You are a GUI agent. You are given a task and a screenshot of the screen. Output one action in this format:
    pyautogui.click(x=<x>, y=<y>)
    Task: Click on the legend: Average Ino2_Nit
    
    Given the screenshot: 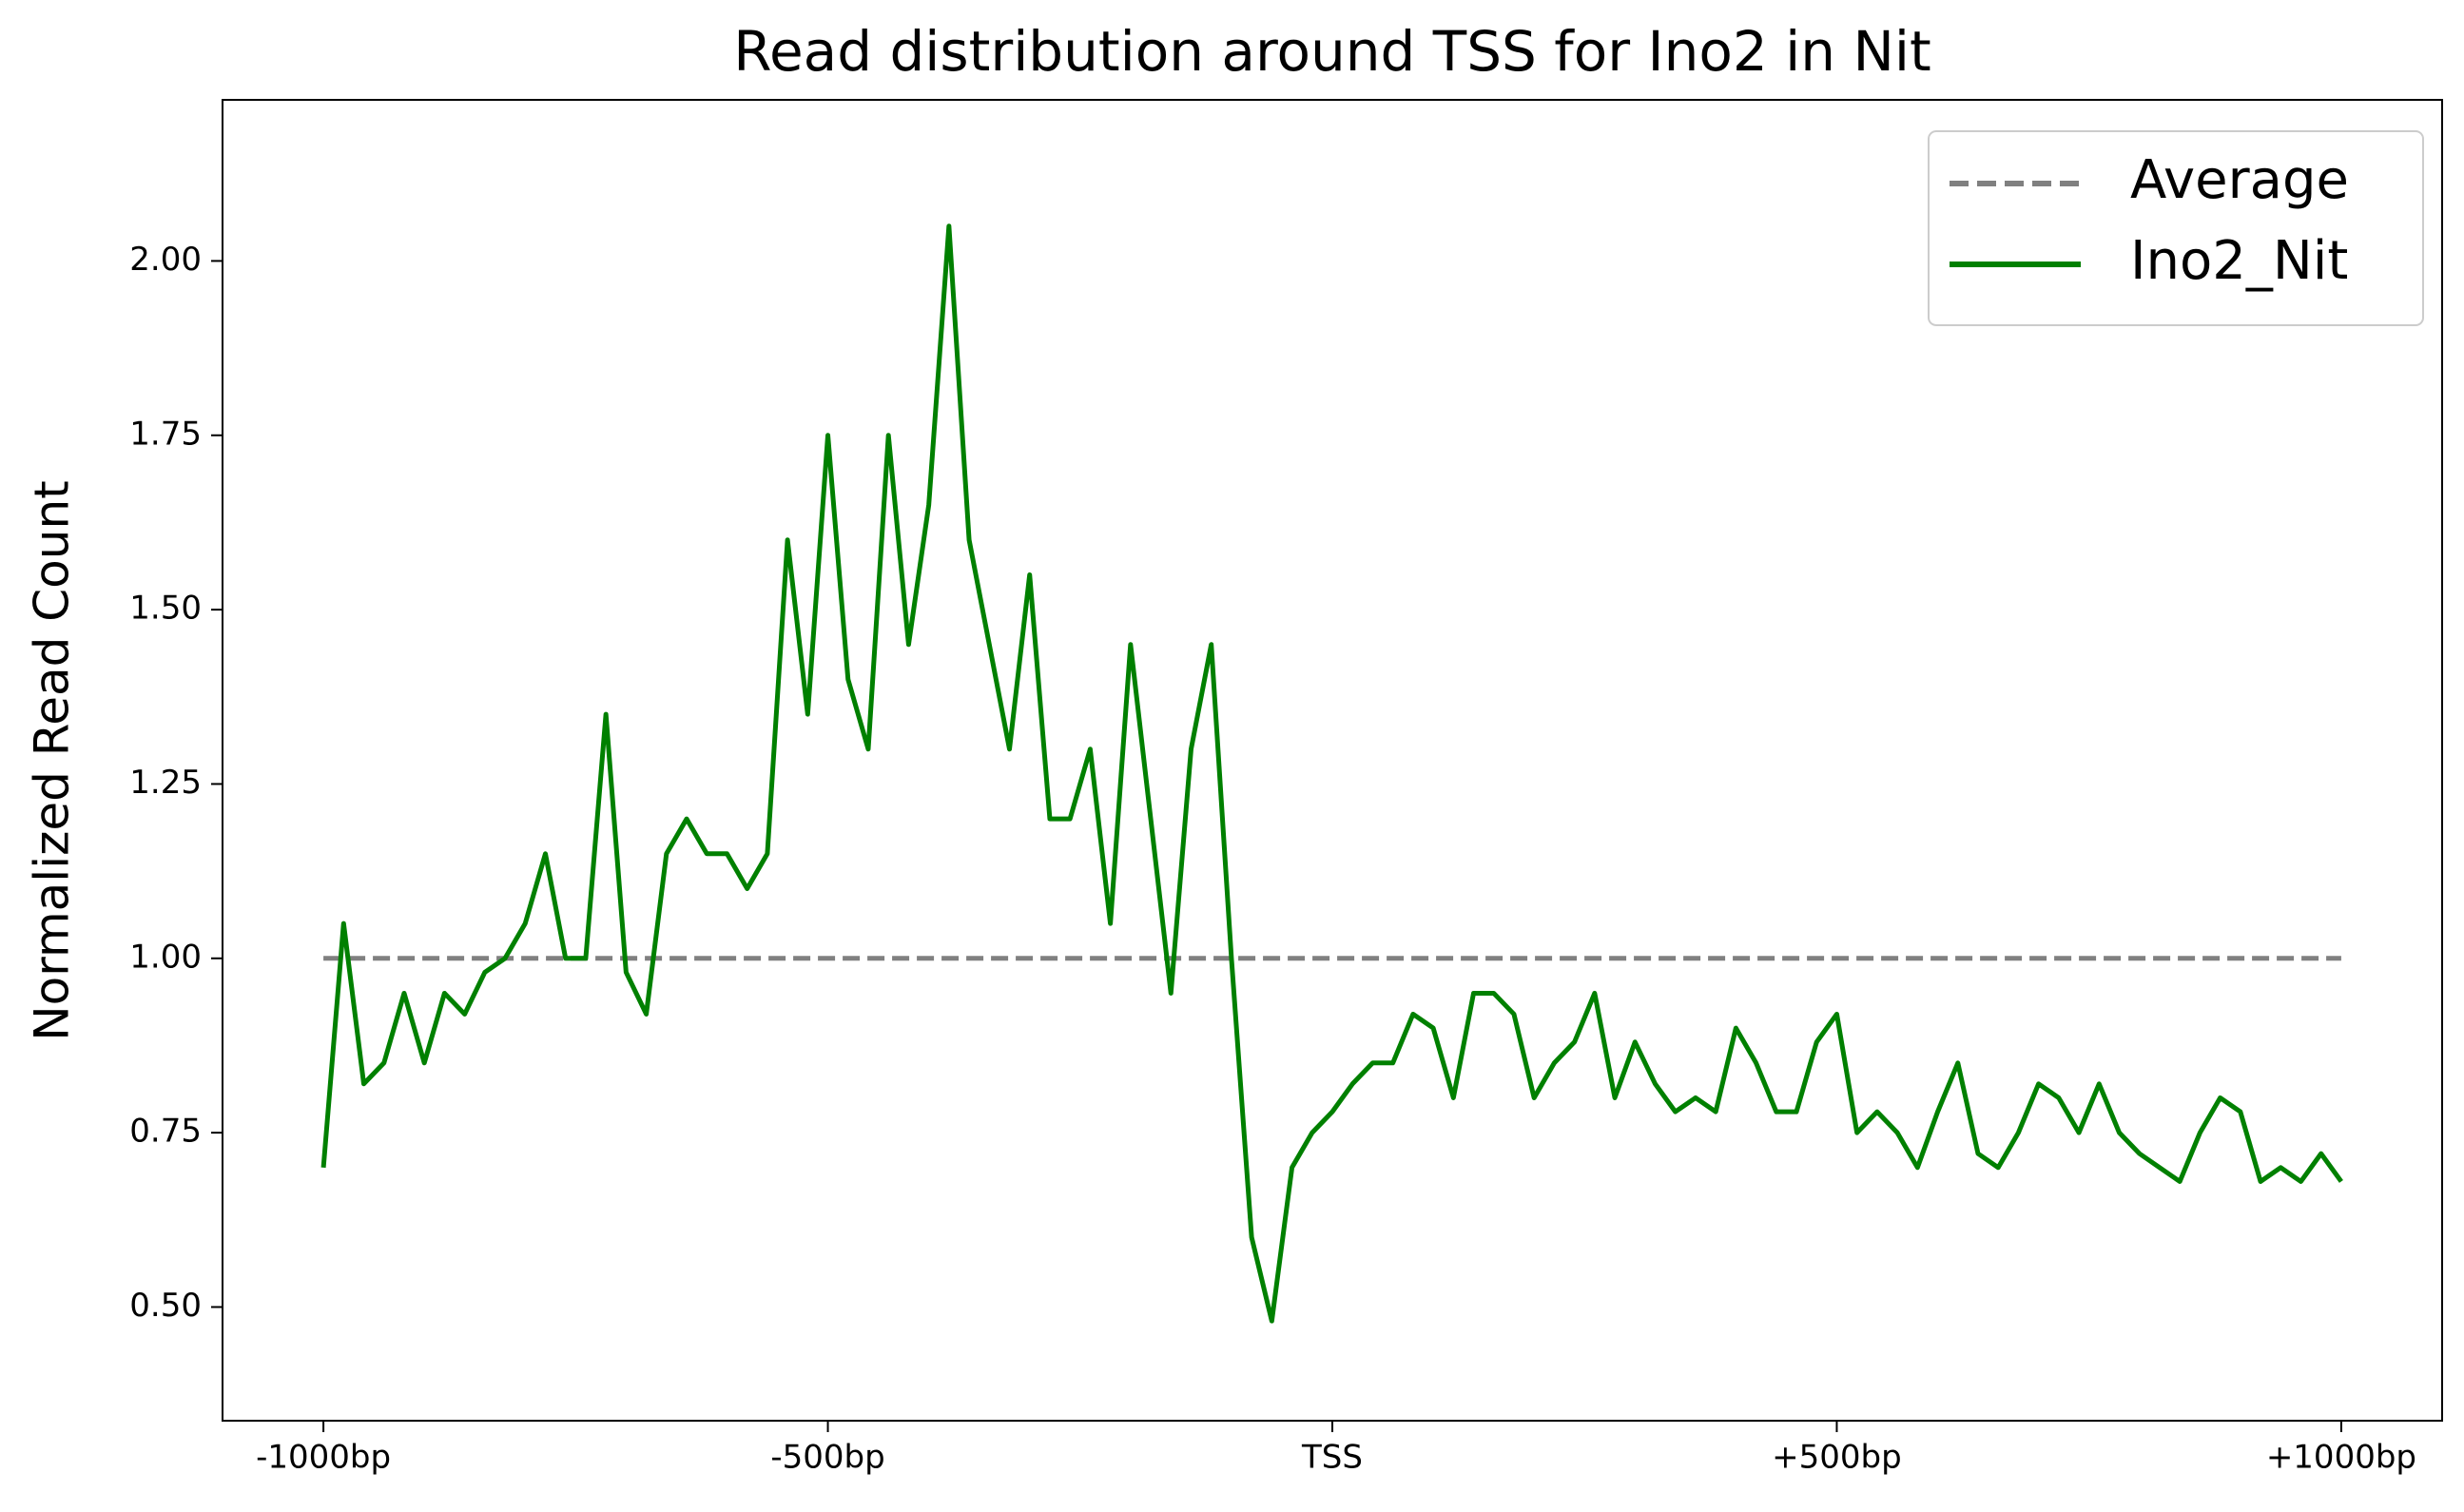 What is the action you would take?
    pyautogui.click(x=2176, y=228)
    